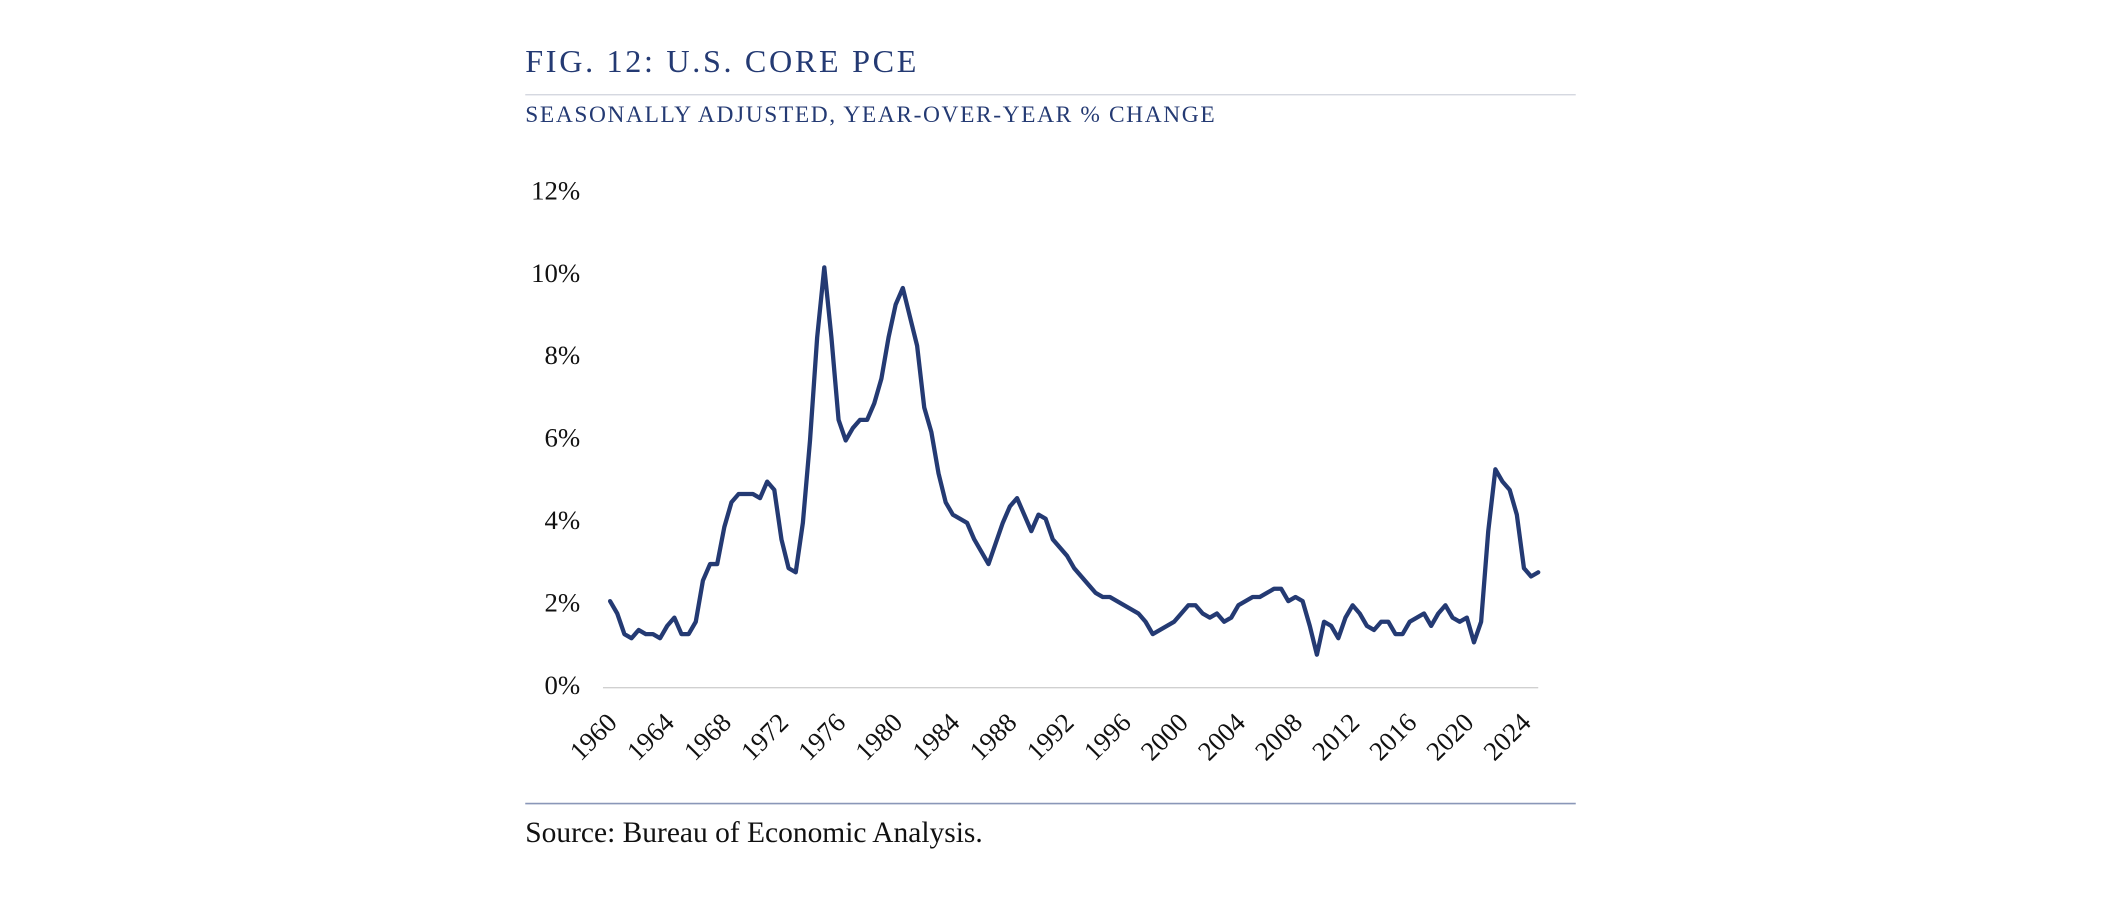 The image size is (2101, 901). What do you see at coordinates (562, 520) in the screenshot?
I see `y-tick-label: 4%` at bounding box center [562, 520].